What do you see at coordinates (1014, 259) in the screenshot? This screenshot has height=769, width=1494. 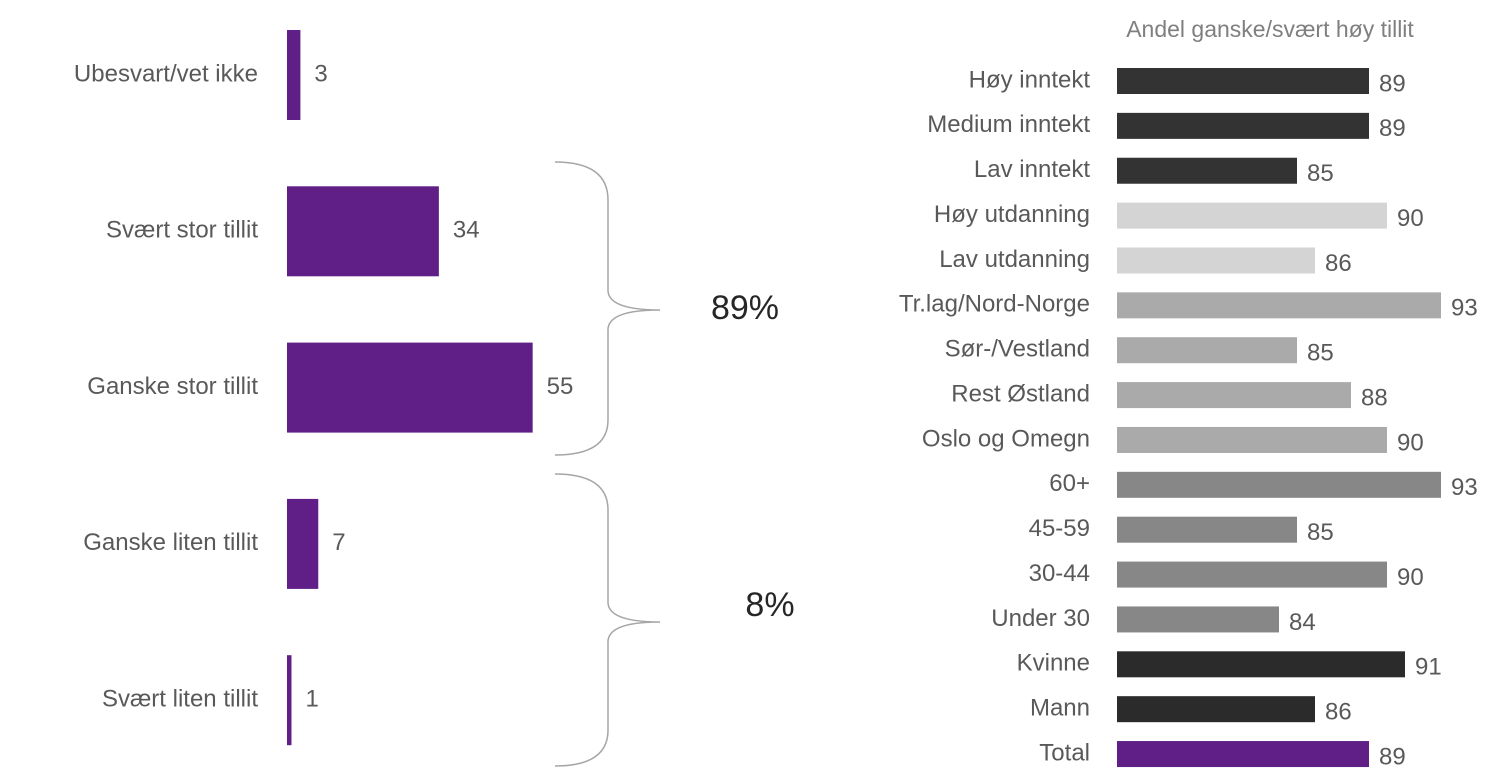 I see `y-tick-label: Lav utdanning` at bounding box center [1014, 259].